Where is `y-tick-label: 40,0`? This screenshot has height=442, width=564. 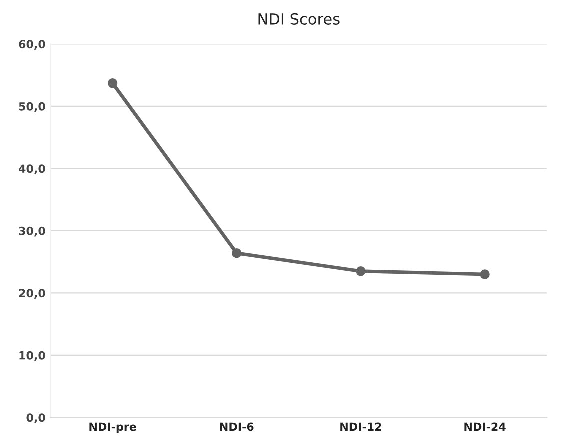 y-tick-label: 40,0 is located at coordinates (32, 169).